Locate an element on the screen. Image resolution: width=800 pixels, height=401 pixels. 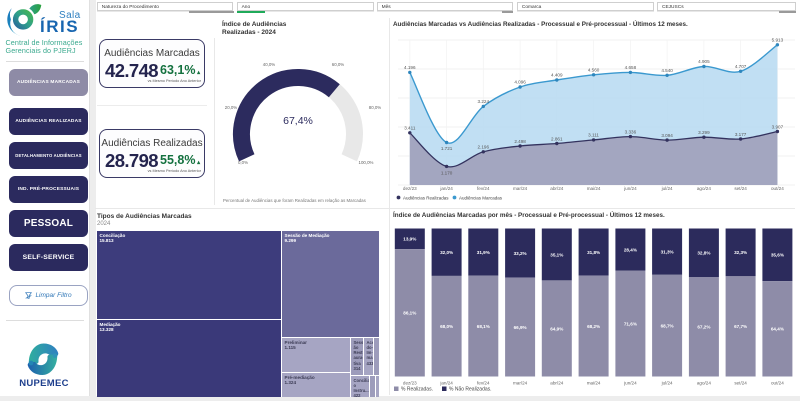
svg-text: % Realizadas. is located at coordinates (417, 390).